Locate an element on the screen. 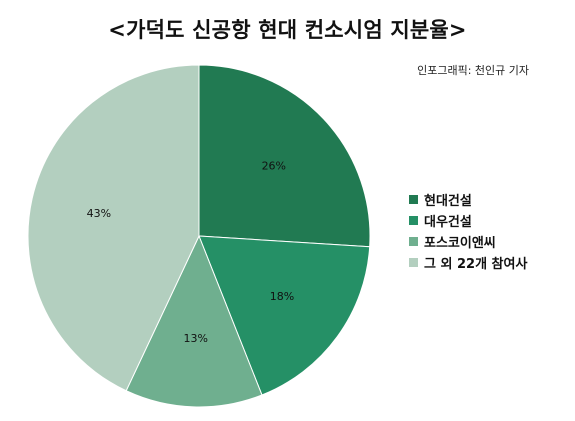 Image resolution: width=575 pixels, height=421 pixels. chart-title: <가덕도 신공항 현대 컨소시엄 지분율> is located at coordinates (287, 30).